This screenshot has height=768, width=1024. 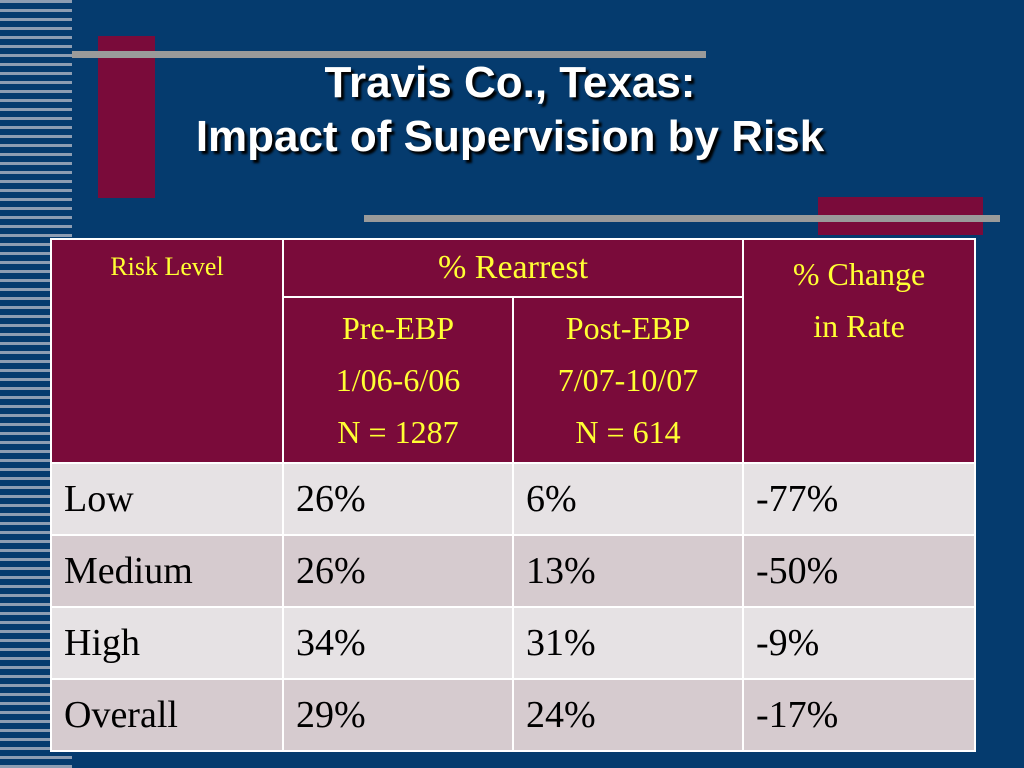 What do you see at coordinates (859, 351) in the screenshot?
I see `header-change-in-rate: % Change in Rate` at bounding box center [859, 351].